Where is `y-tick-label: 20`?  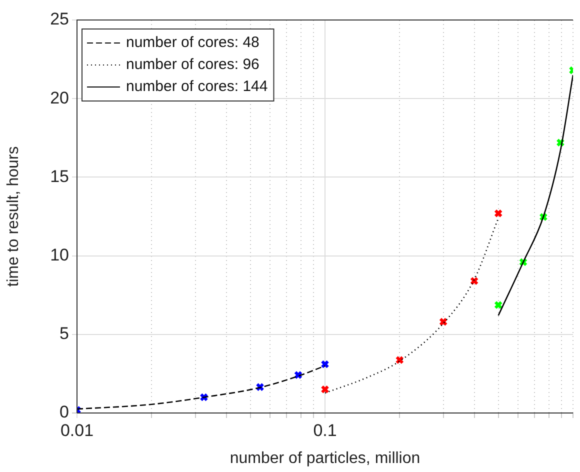
y-tick-label: 20 is located at coordinates (59, 98).